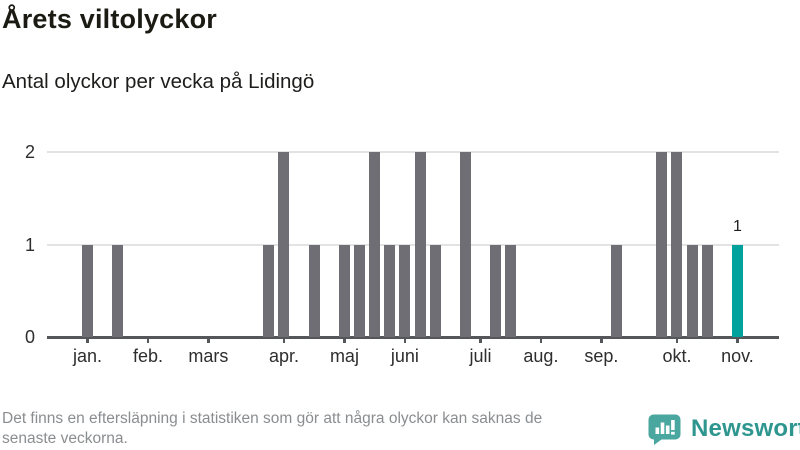  Describe the element at coordinates (737, 290) in the screenshot. I see `bar-week-43-highlight` at that location.